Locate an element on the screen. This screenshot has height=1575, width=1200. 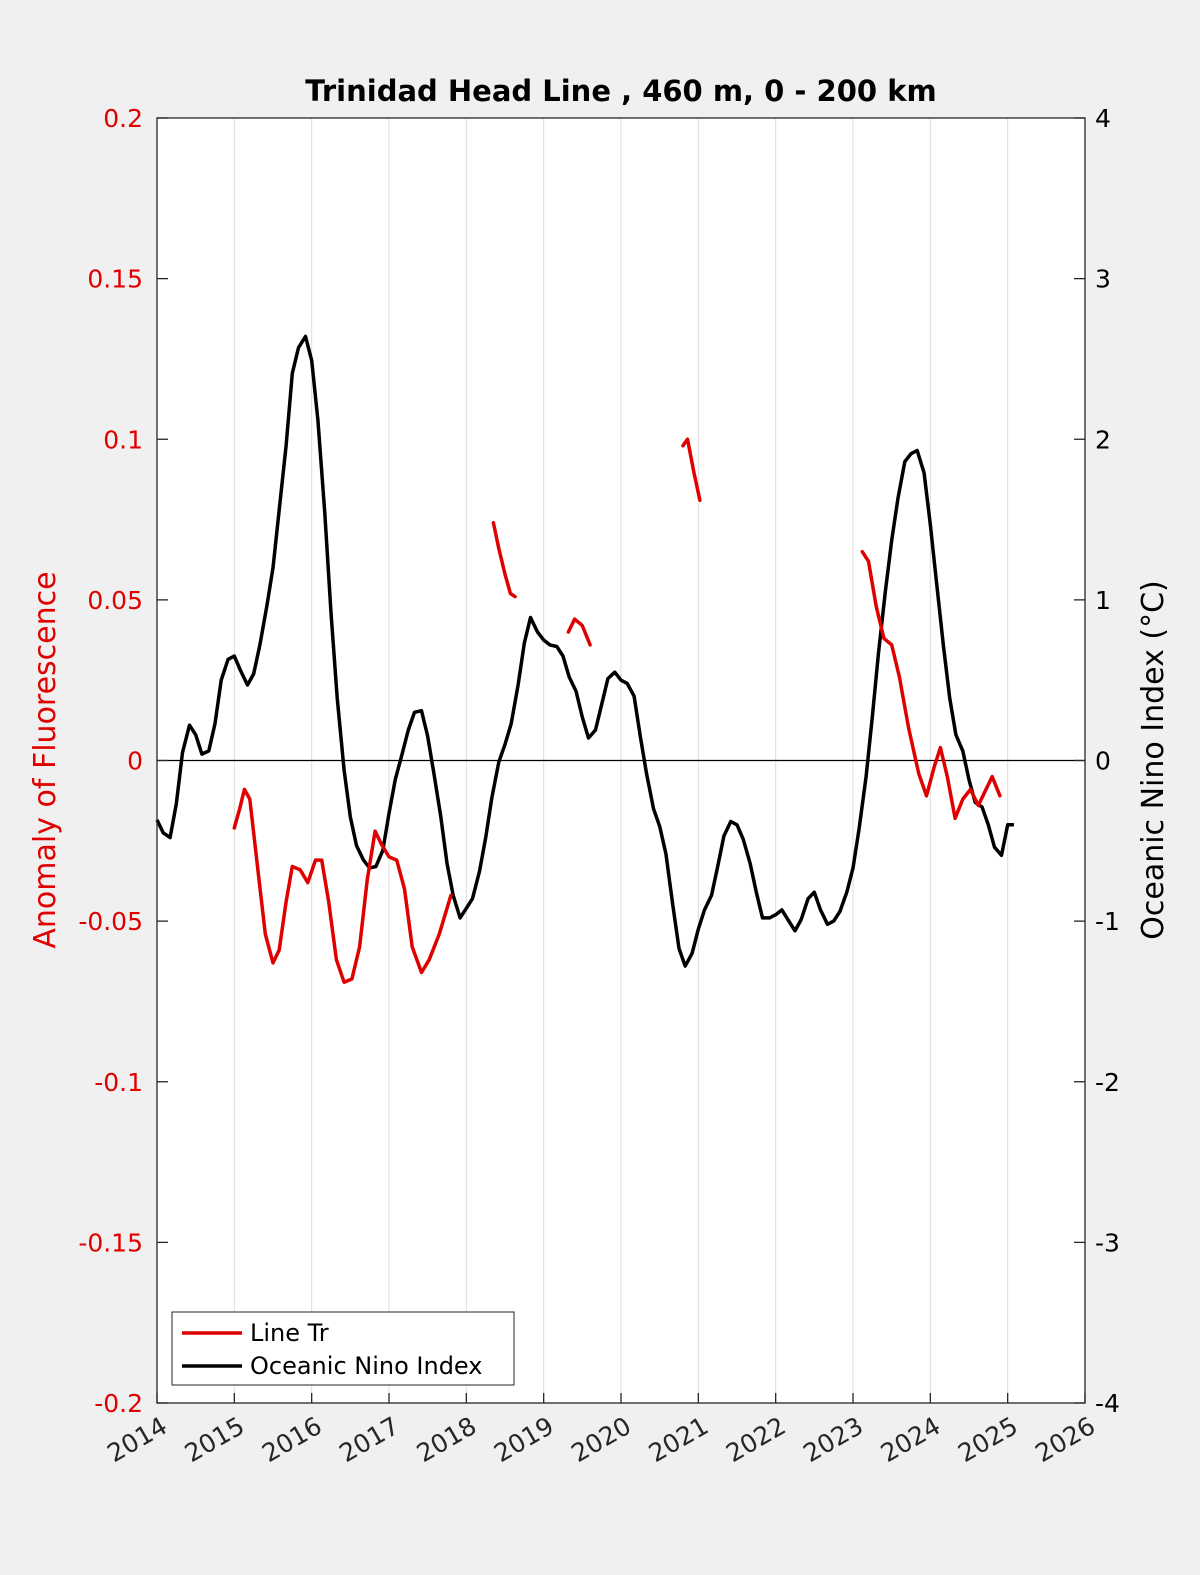
y-axis-left-title: Anomaly of Fluorescence is located at coordinates (45, 759).